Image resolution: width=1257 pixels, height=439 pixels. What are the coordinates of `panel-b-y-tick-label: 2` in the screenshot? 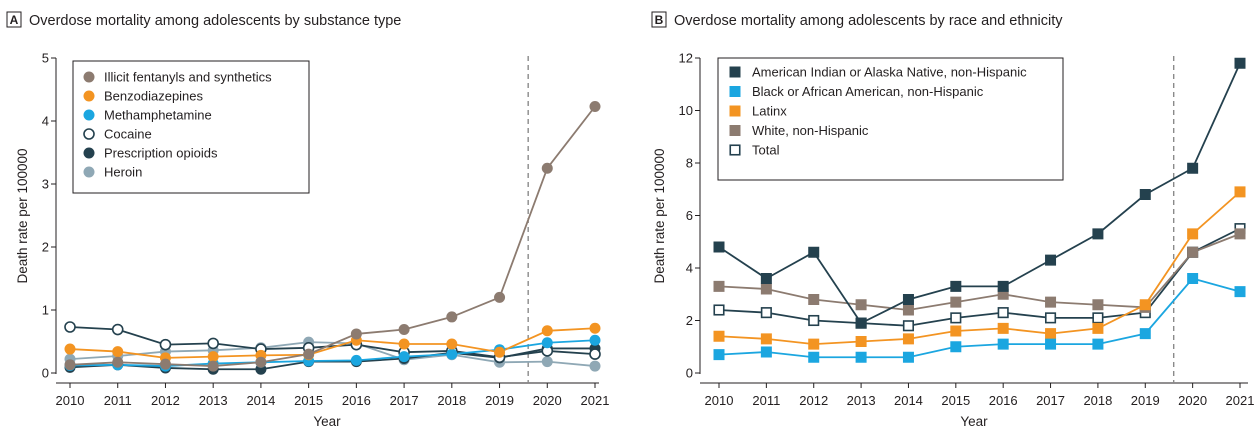 It's located at (689, 320).